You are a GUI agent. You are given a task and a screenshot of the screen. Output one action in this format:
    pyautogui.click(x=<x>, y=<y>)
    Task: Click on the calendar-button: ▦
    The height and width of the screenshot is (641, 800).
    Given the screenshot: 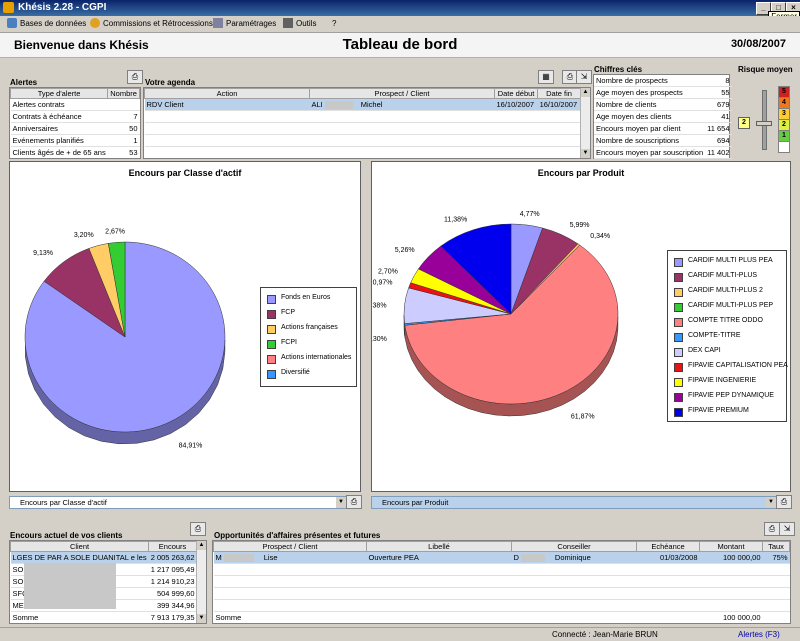 What is the action you would take?
    pyautogui.click(x=546, y=77)
    